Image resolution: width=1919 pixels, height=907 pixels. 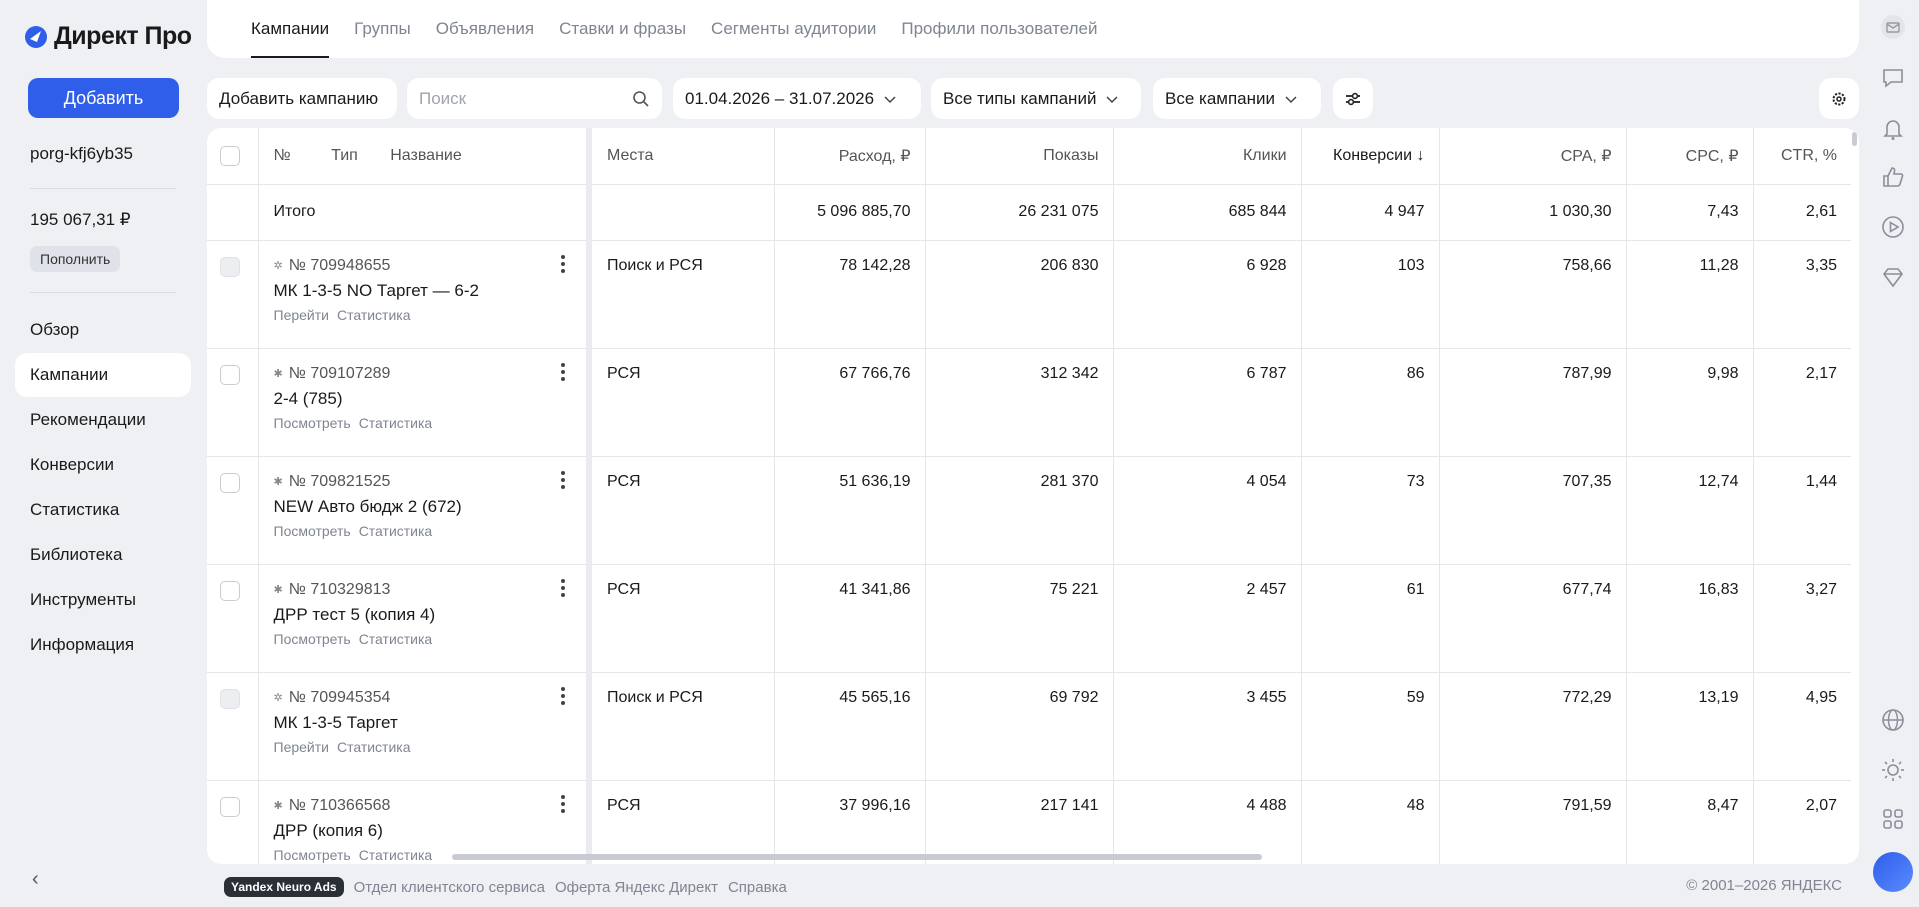 I want to click on add-button: Добавить, so click(x=103, y=98).